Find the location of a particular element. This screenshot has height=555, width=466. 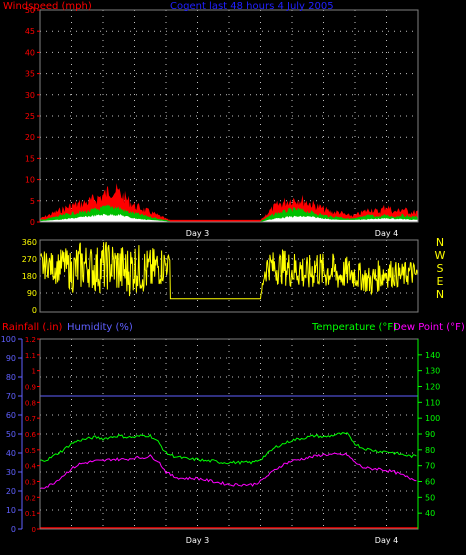

dewpoint-axis-label: Dew Point (°F) is located at coordinates (429, 327).